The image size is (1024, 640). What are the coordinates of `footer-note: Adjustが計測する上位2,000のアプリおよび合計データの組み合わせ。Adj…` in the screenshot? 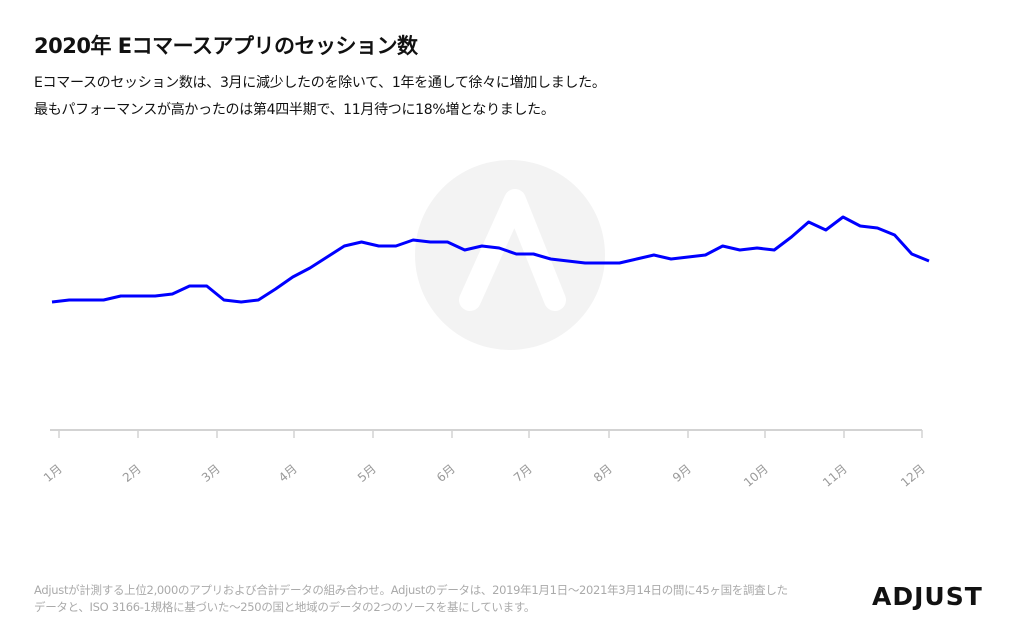 It's located at (411, 599).